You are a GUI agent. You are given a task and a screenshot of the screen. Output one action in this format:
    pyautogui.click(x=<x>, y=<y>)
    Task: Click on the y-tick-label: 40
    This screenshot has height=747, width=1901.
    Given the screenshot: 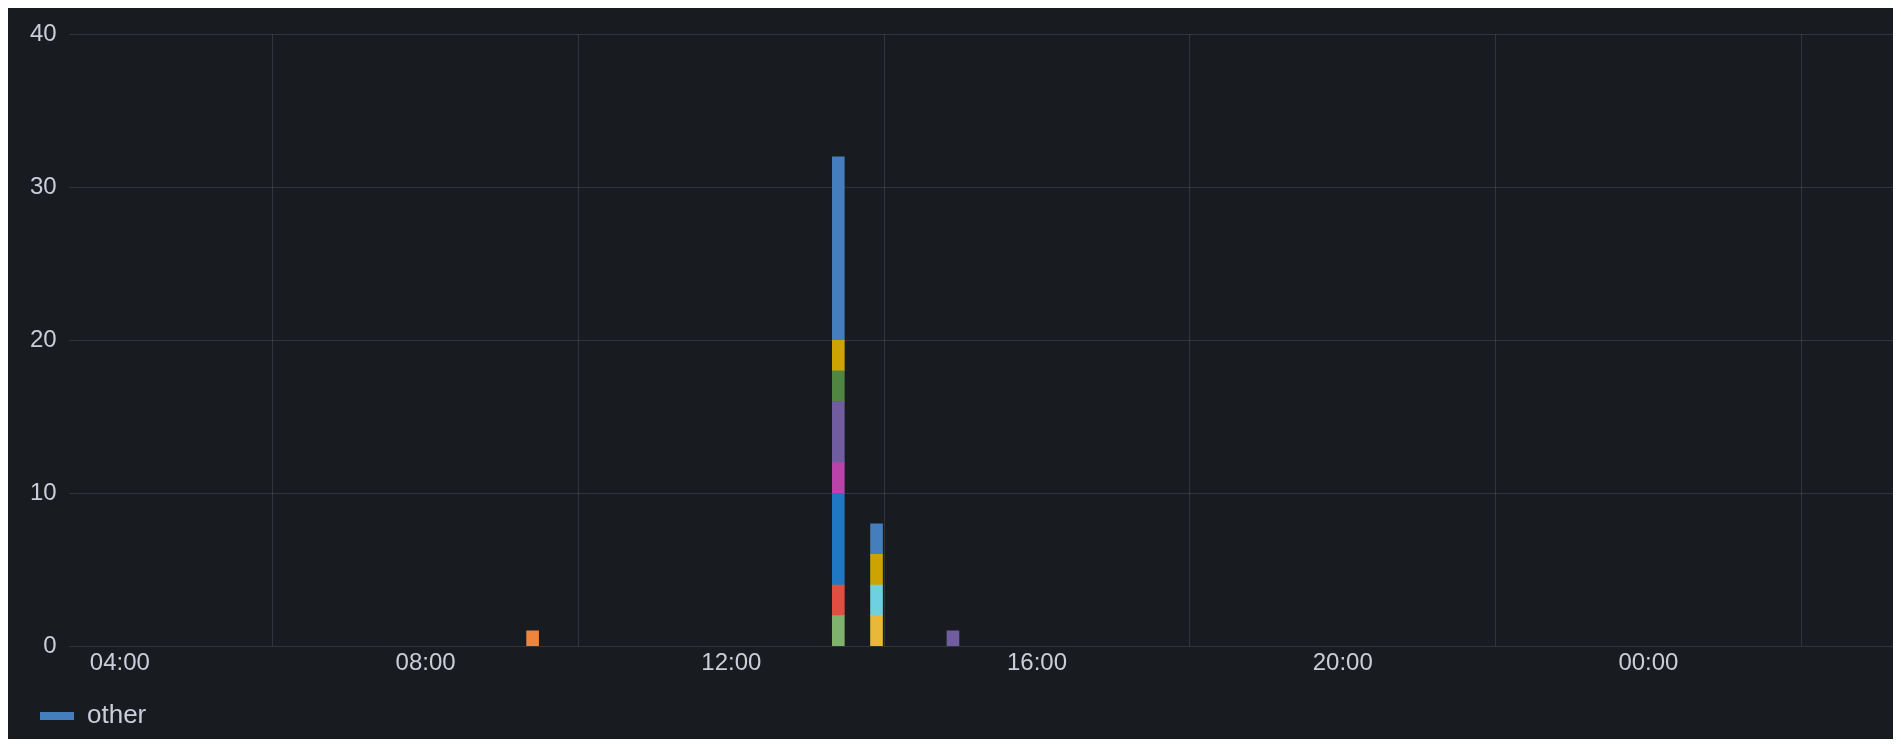 What is the action you would take?
    pyautogui.click(x=43, y=33)
    